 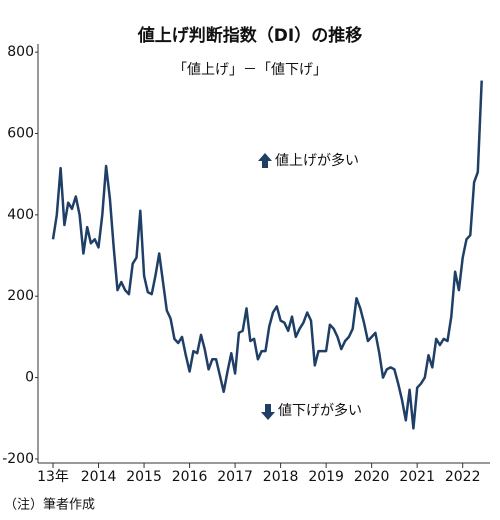 What do you see at coordinates (317, 160) in the screenshot?
I see `annotation: 値上げが多い` at bounding box center [317, 160].